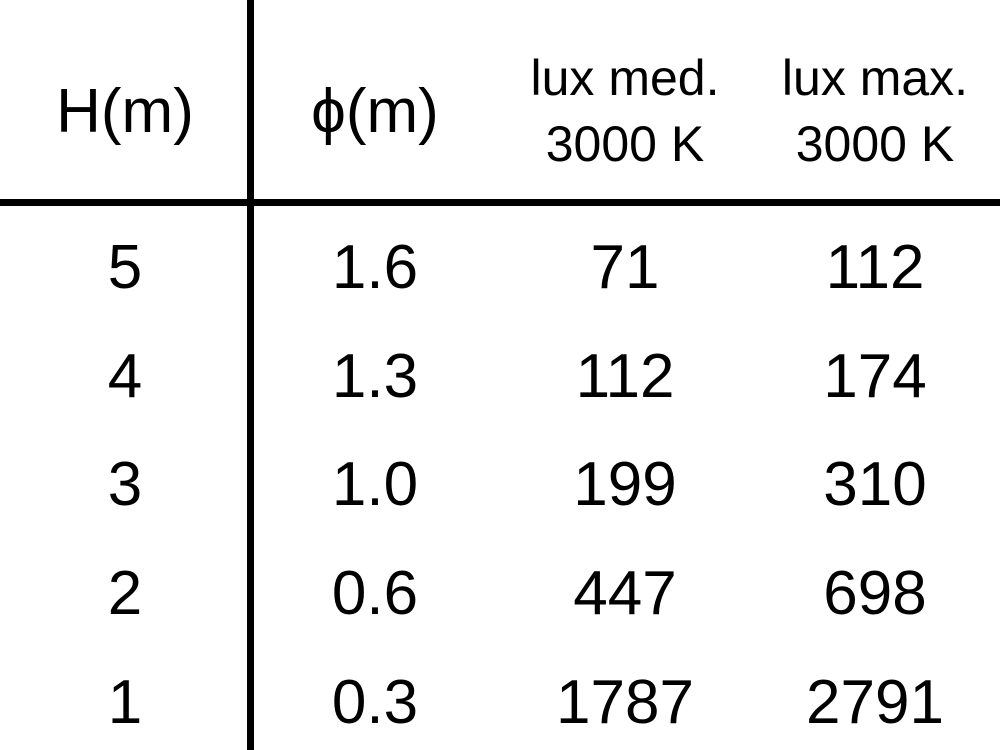 The height and width of the screenshot is (750, 1000). I want to click on cell-diameter: 1.0, so click(375, 485).